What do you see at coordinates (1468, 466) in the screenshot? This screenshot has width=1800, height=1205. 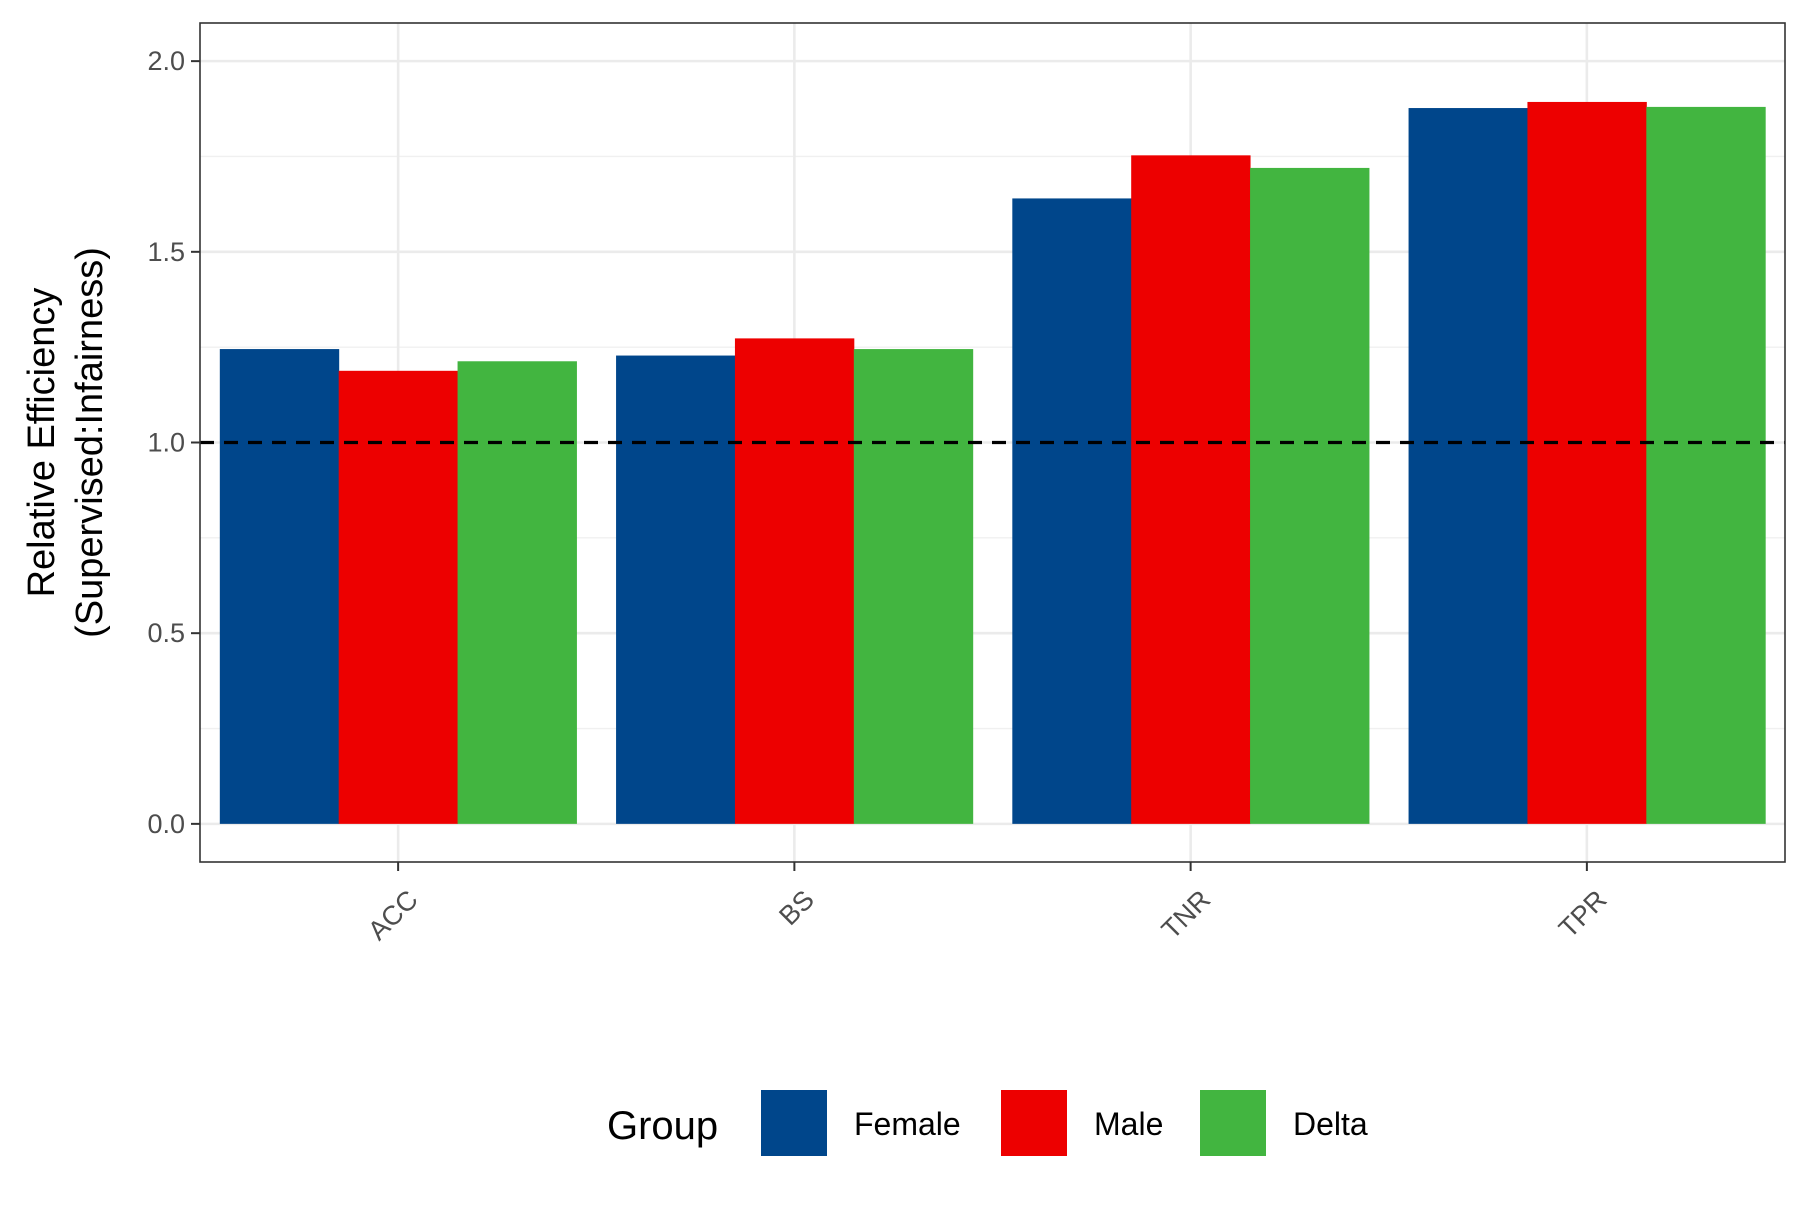 I see `bar-female-tpr` at bounding box center [1468, 466].